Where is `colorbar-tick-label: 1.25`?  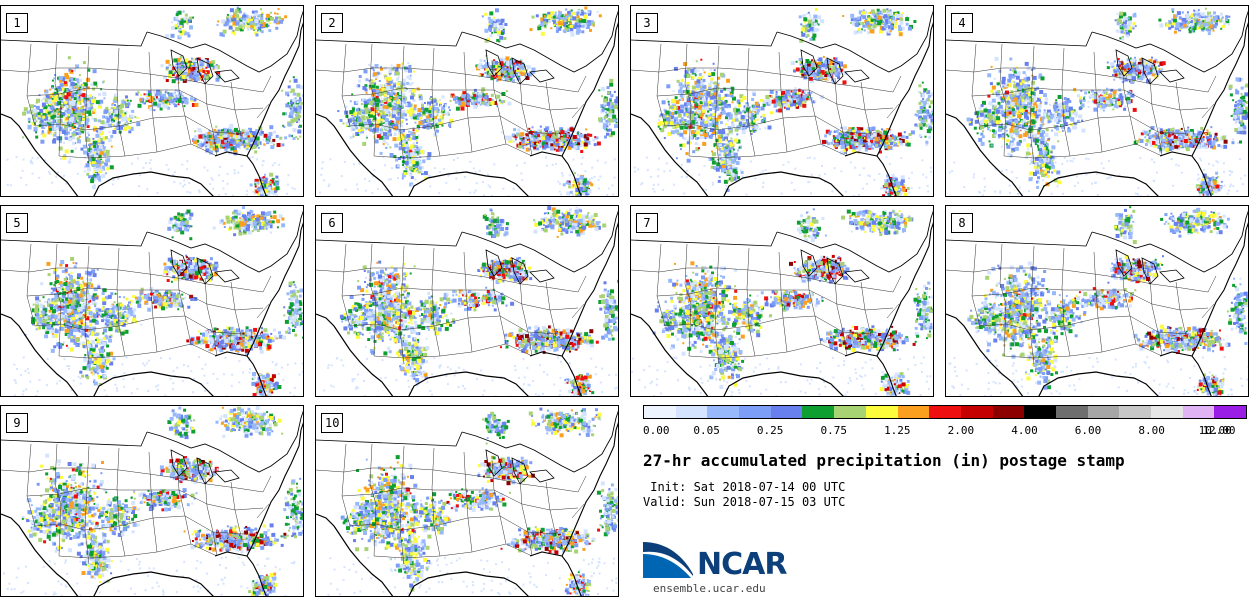
colorbar-tick-label: 1.25 is located at coordinates (897, 430).